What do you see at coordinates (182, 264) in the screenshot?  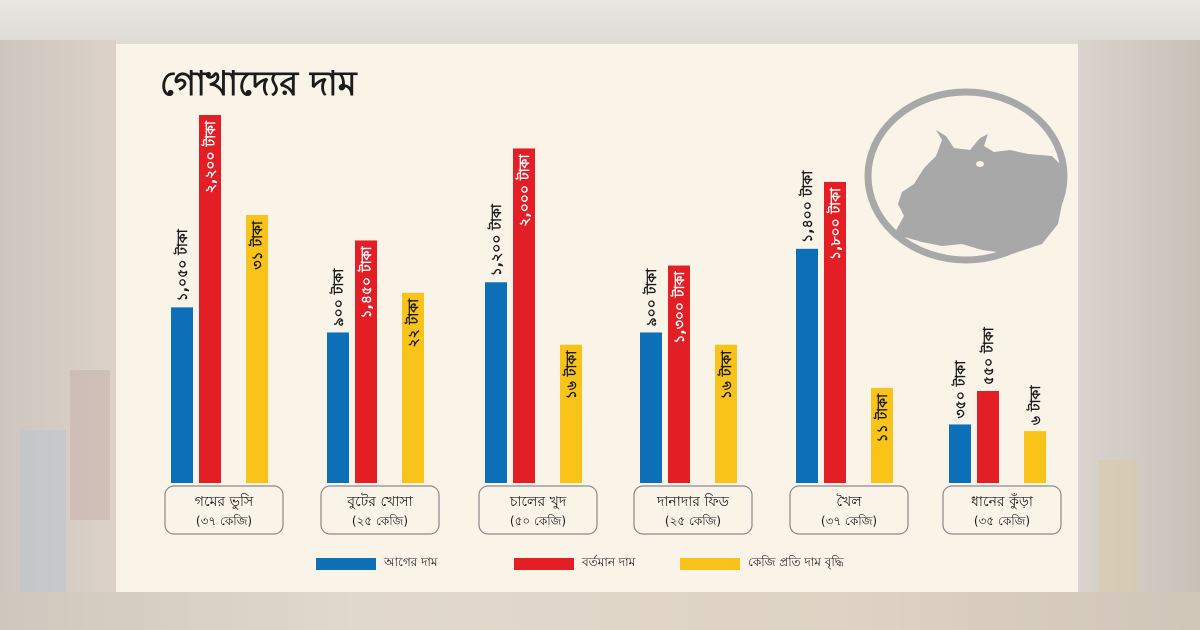 I see `bar-label-previous-0: ১,০৫০ টাকা` at bounding box center [182, 264].